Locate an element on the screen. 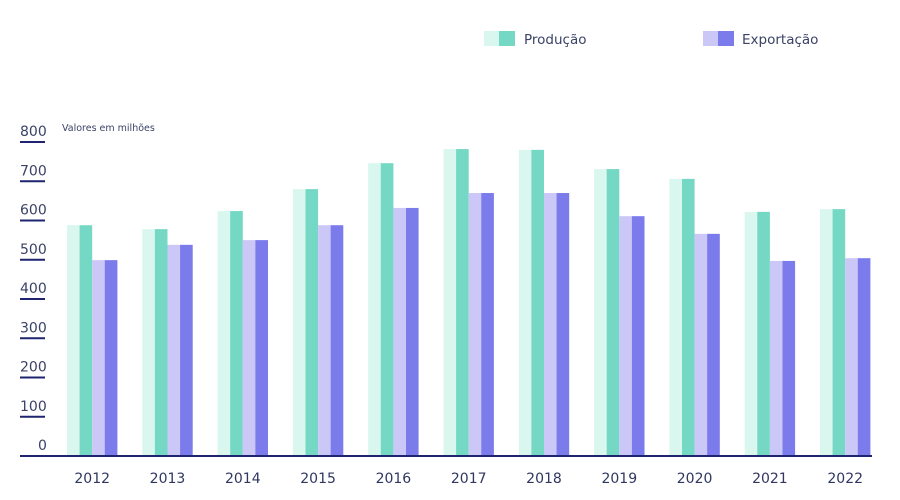  bar-group-2021 is located at coordinates (770, 333).